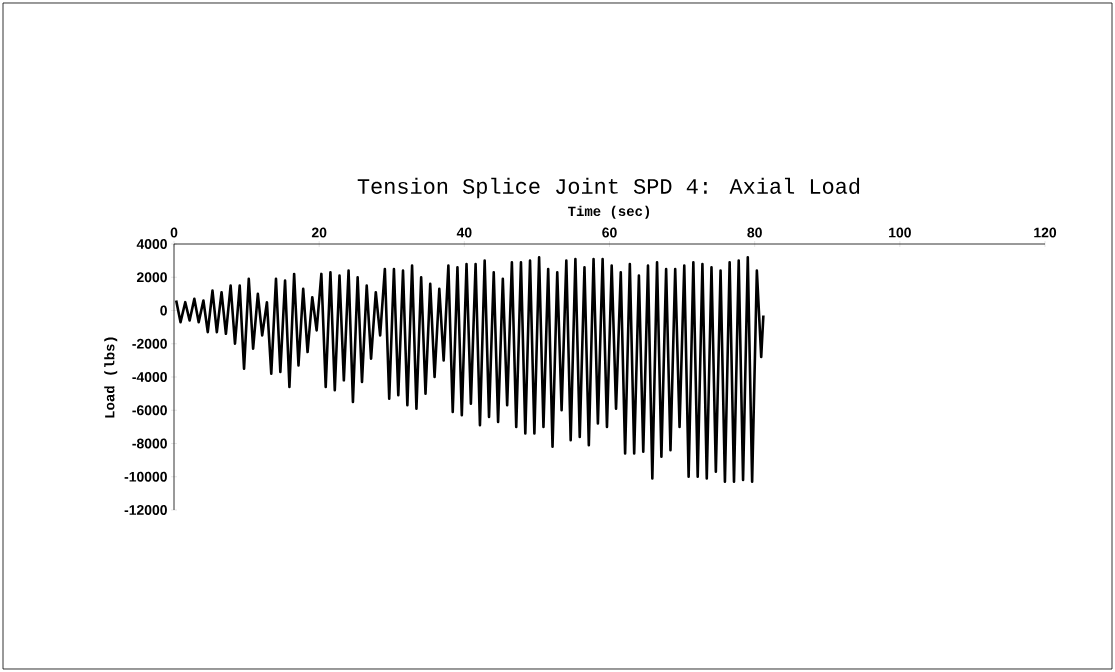 This screenshot has width=1115, height=672. What do you see at coordinates (174, 232) in the screenshot?
I see `x-tick-label: 0` at bounding box center [174, 232].